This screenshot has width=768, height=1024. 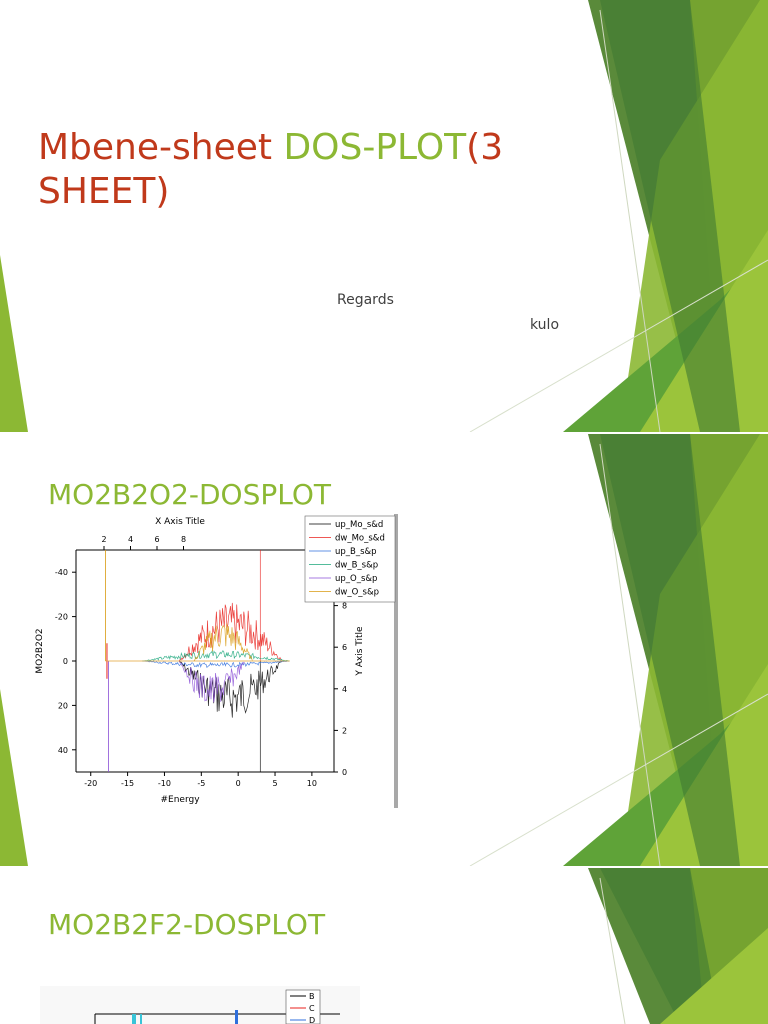 I want to click on right-tick-label: 8, so click(x=344, y=606).